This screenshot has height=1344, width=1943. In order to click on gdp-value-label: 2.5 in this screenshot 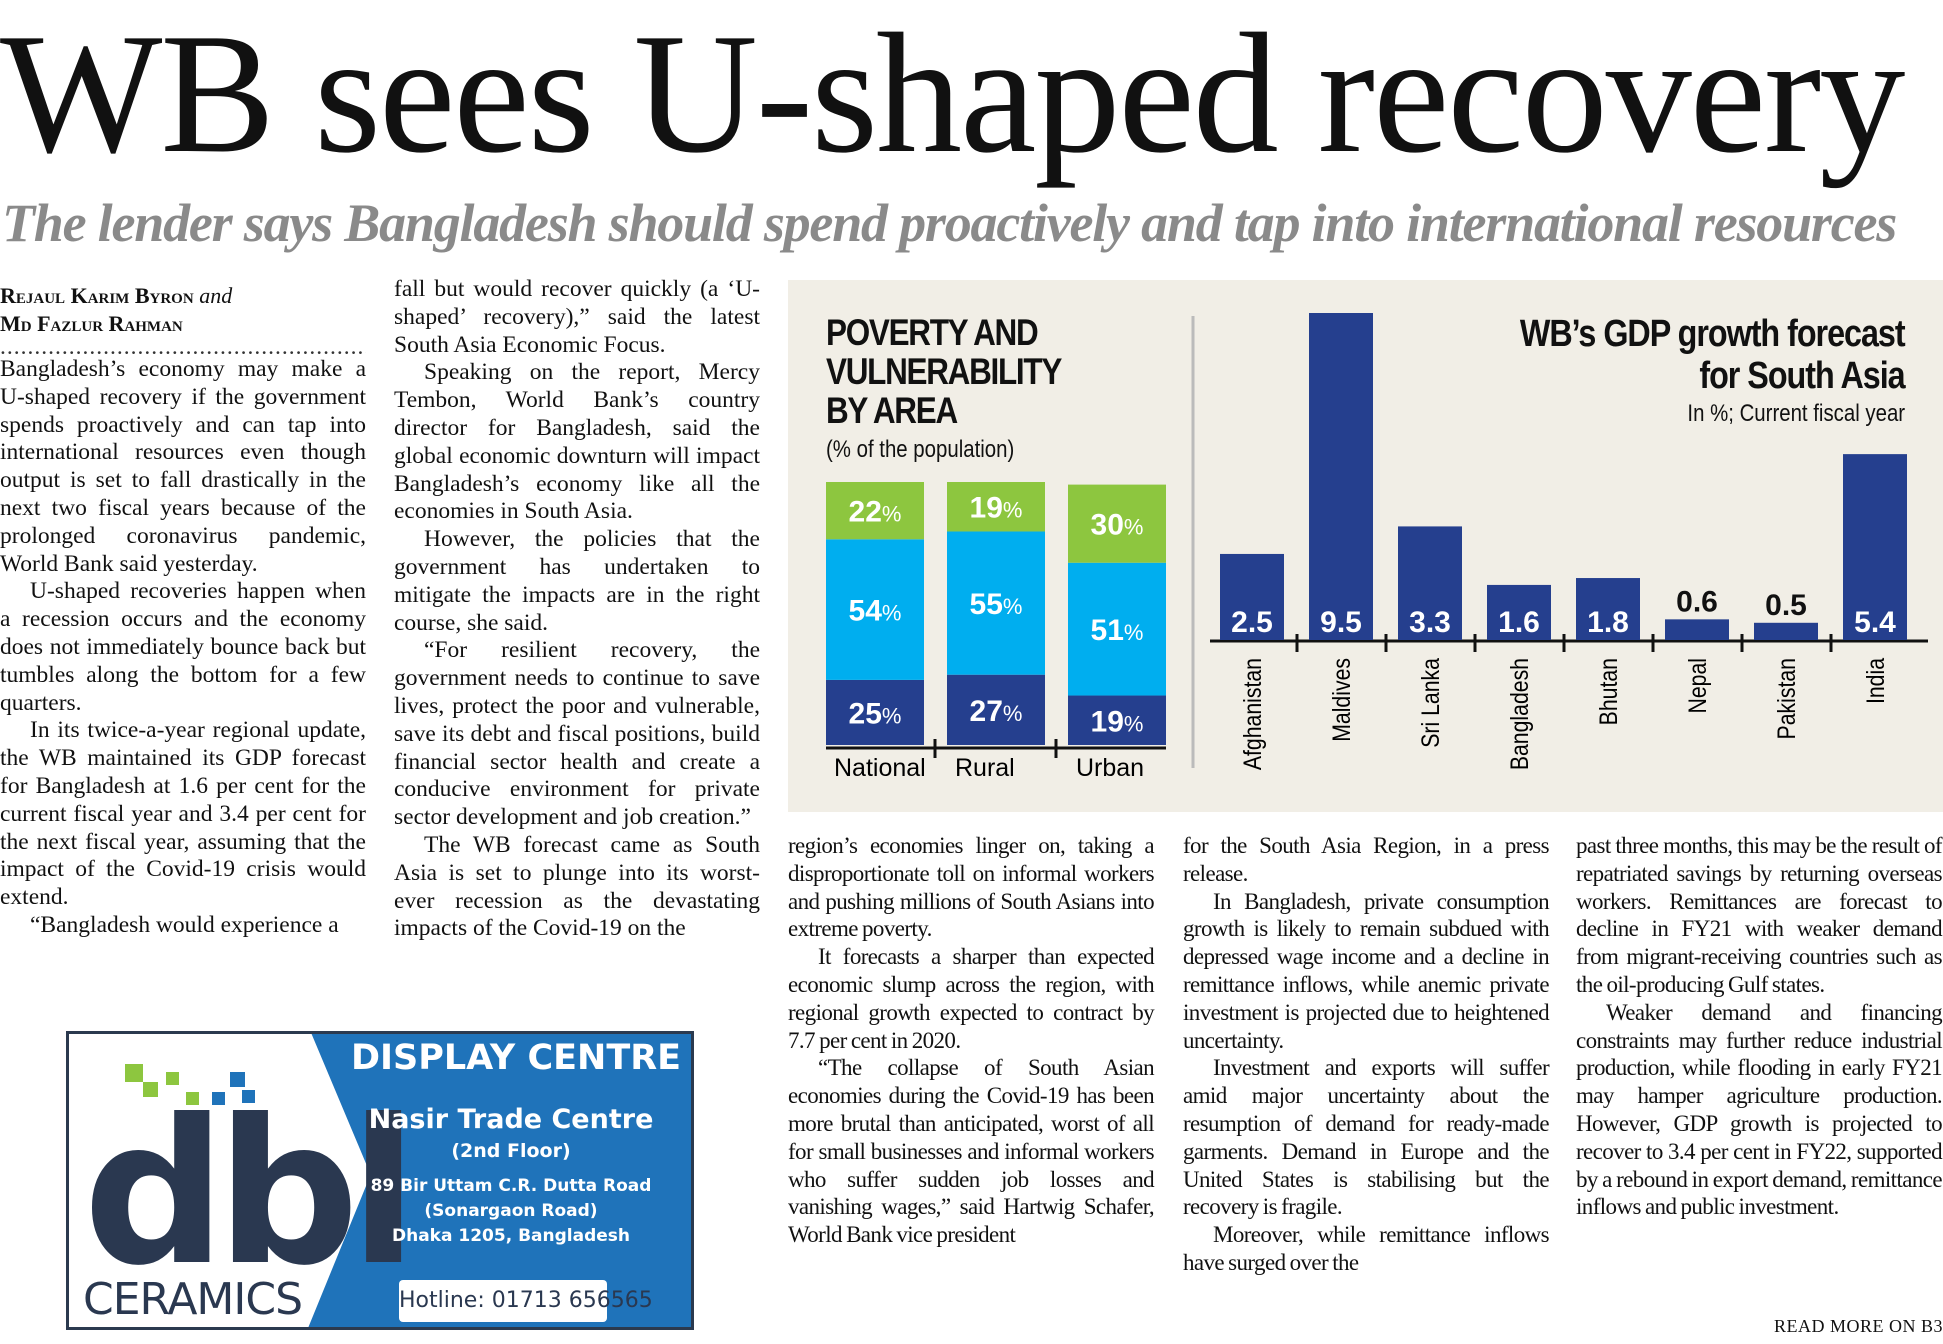, I will do `click(1252, 622)`.